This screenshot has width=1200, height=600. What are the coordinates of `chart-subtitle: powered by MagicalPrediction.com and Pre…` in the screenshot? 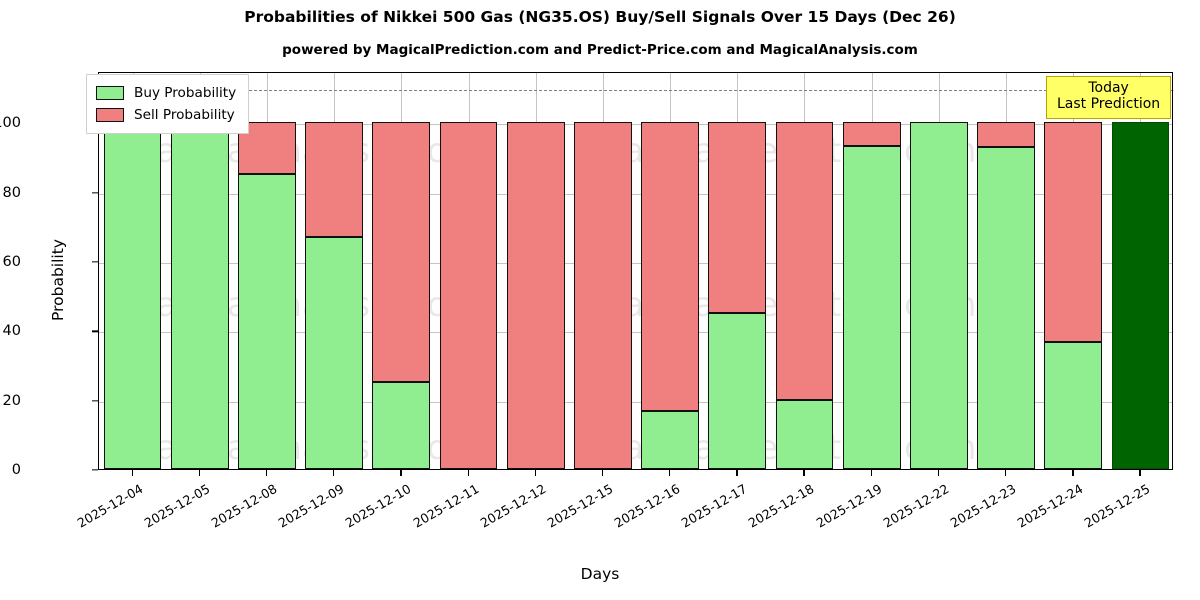 It's located at (600, 50).